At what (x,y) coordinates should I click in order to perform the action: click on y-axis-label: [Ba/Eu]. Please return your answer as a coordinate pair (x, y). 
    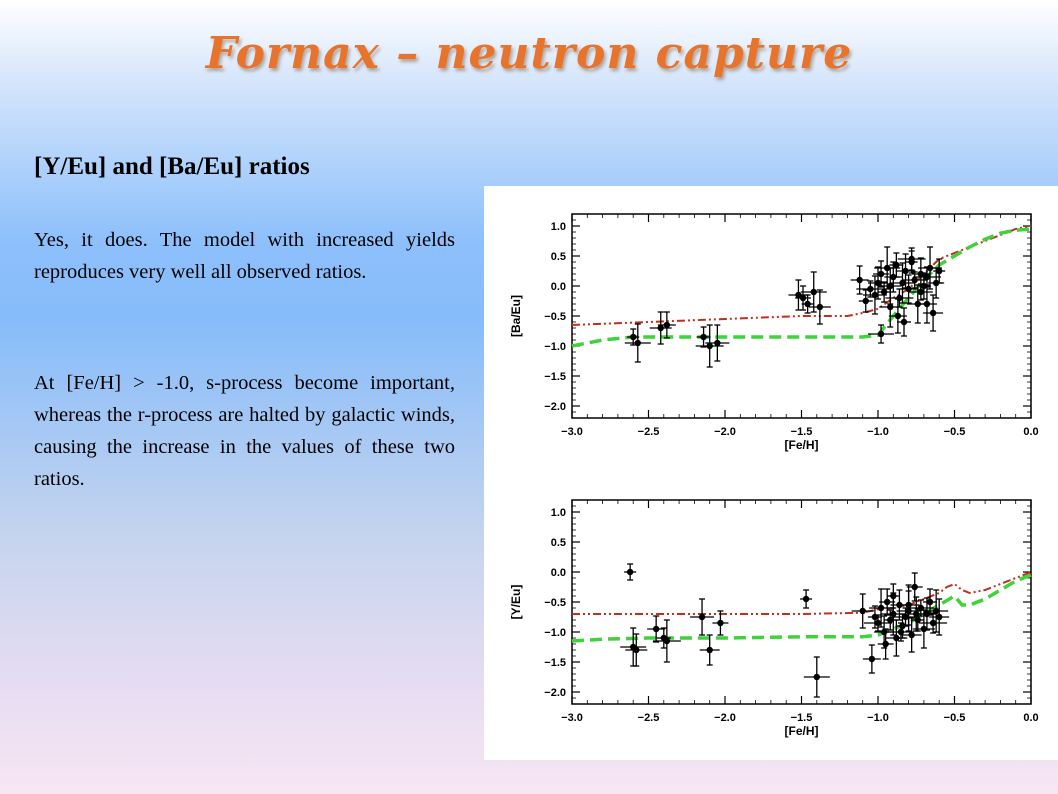
    Looking at the image, I should click on (516, 316).